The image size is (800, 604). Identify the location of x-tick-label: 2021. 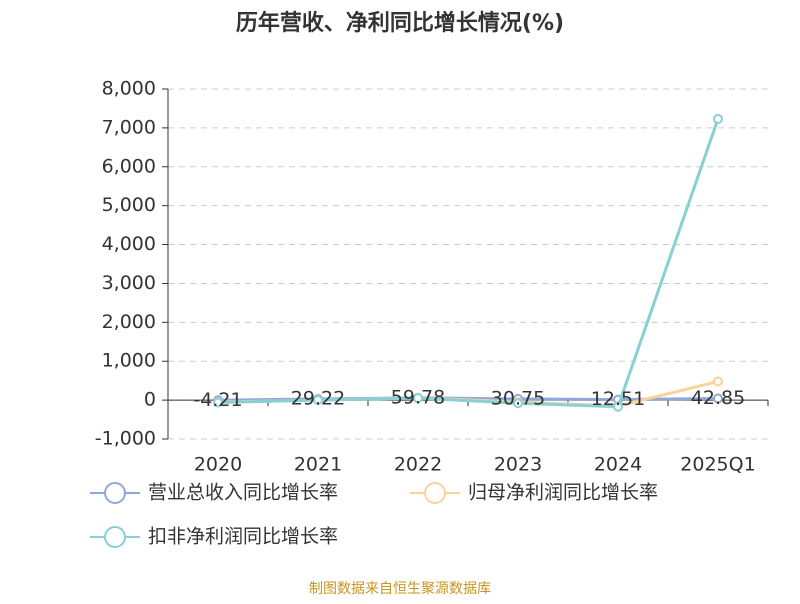
(318, 465).